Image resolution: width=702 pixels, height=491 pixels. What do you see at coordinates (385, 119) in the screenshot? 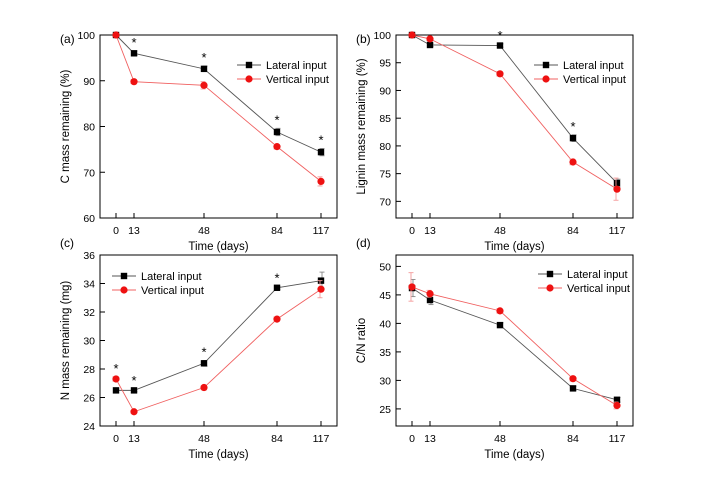
I see `y-tick-label: 85` at bounding box center [385, 119].